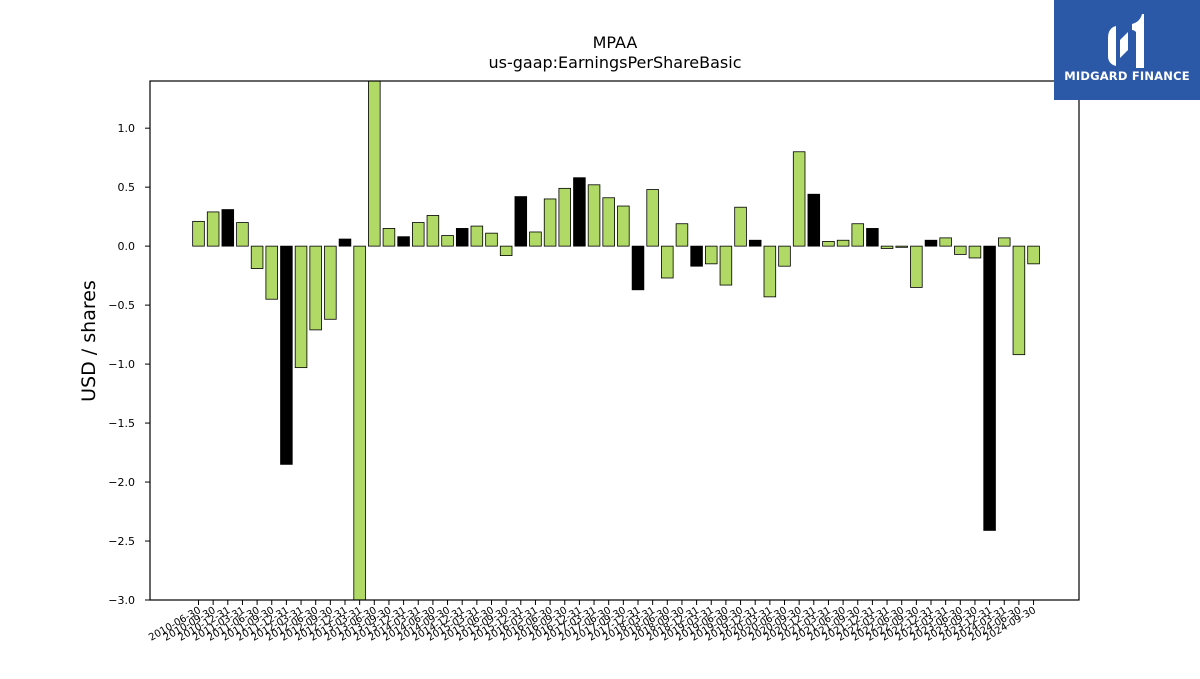 Image resolution: width=1200 pixels, height=679 pixels. Describe the element at coordinates (1126, 41) in the screenshot. I see `midgard-finance-logo-icon` at that location.